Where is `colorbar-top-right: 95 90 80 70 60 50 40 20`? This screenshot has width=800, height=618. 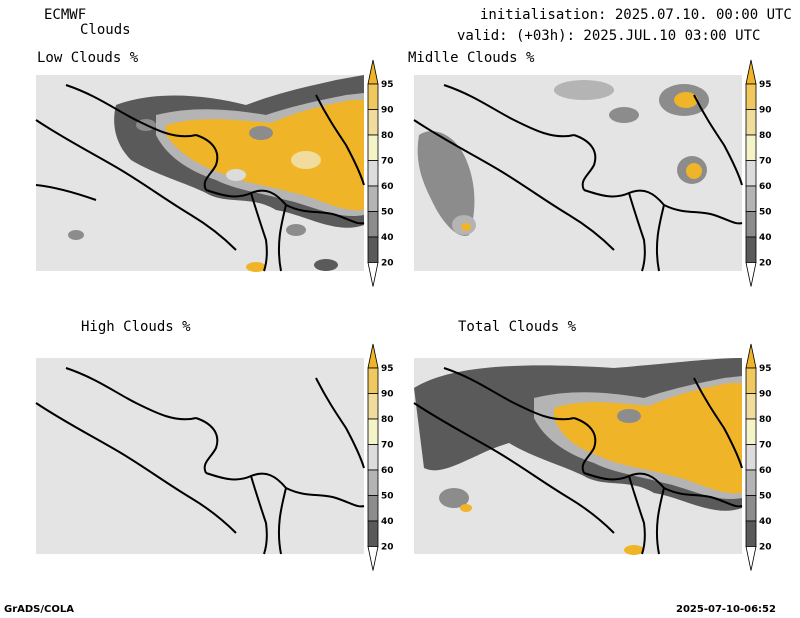
colorbar-top-right: 95 90 80 70 60 50 40 20 is located at coordinates (760, 176).